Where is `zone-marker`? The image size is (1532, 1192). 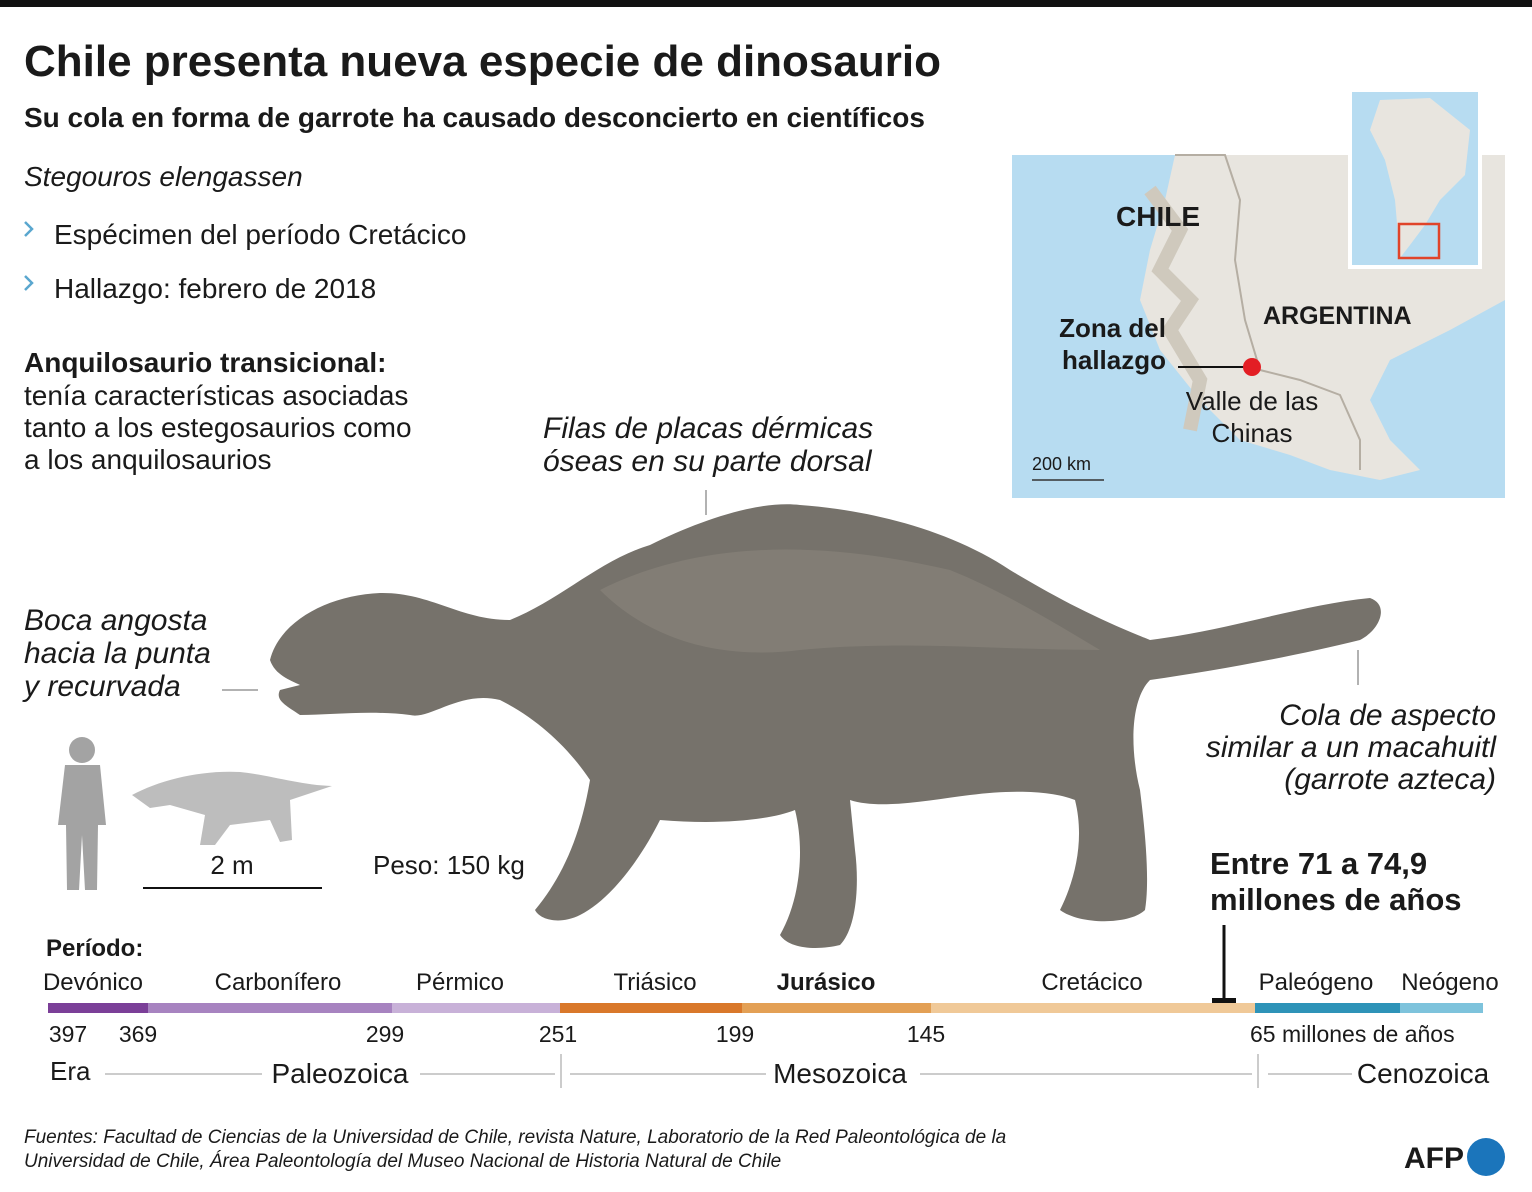 zone-marker is located at coordinates (1252, 367).